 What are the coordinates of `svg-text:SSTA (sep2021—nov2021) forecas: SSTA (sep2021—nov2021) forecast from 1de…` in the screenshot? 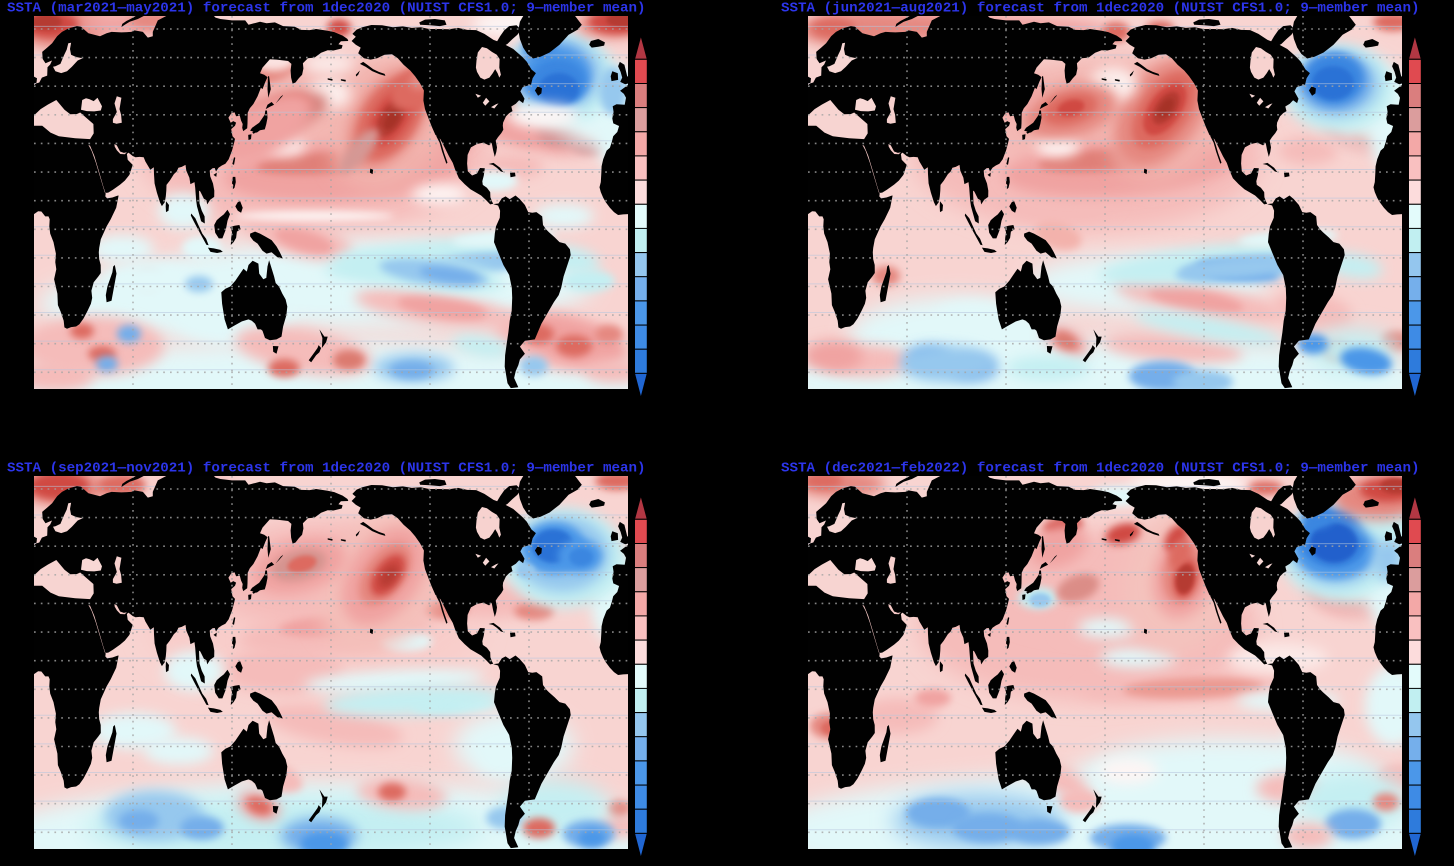 It's located at (326, 469).